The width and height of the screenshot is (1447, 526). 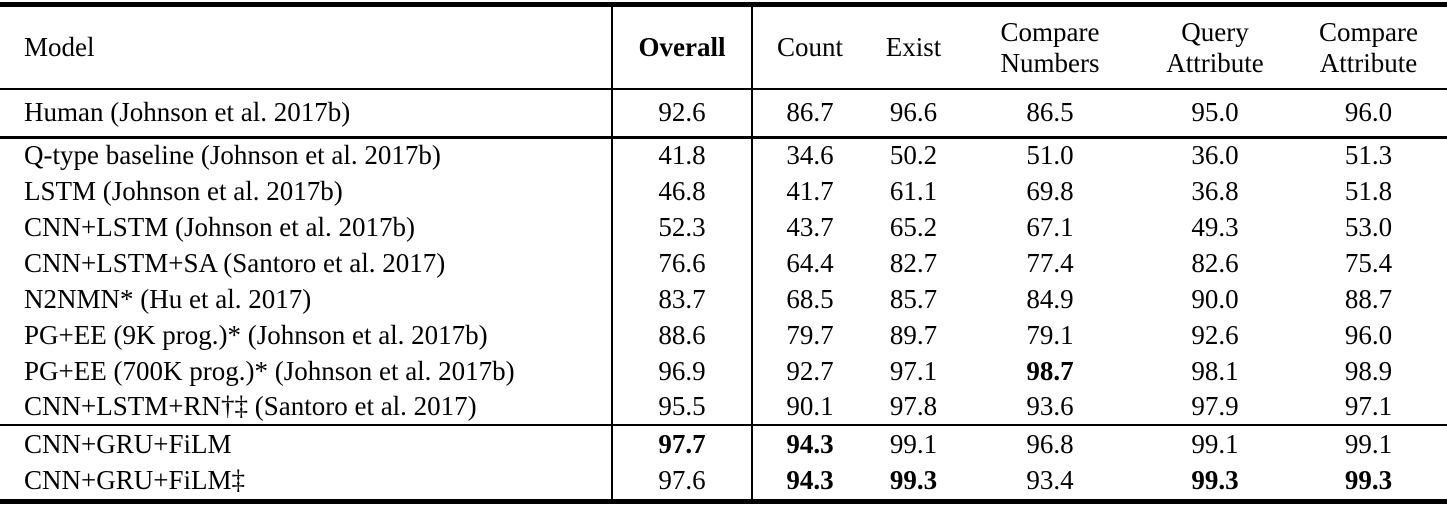 I want to click on score-cell: 76.6, so click(x=682, y=263).